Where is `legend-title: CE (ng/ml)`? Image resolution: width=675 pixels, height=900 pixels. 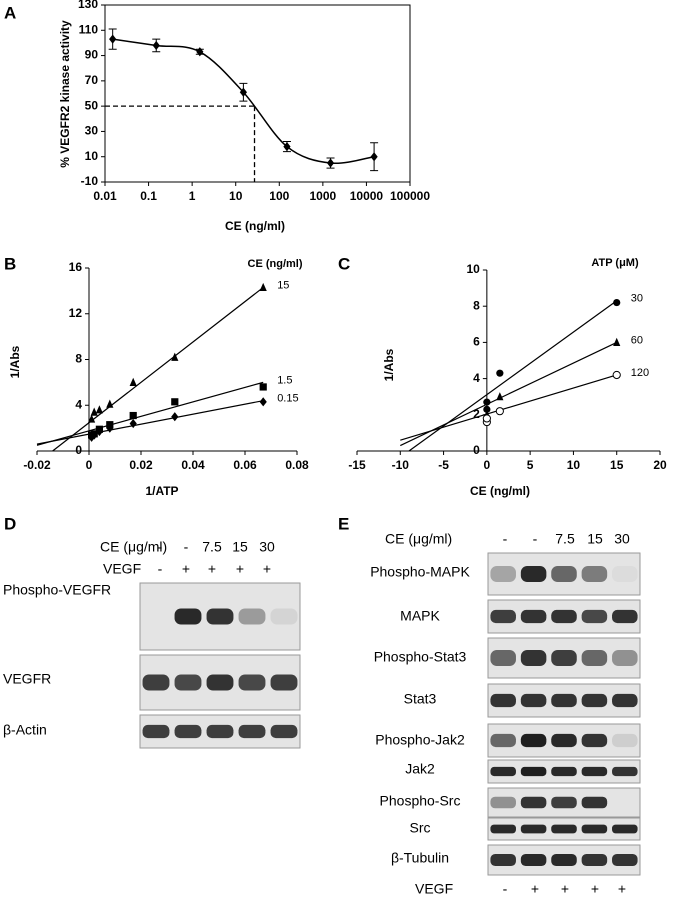 legend-title: CE (ng/ml) is located at coordinates (275, 264).